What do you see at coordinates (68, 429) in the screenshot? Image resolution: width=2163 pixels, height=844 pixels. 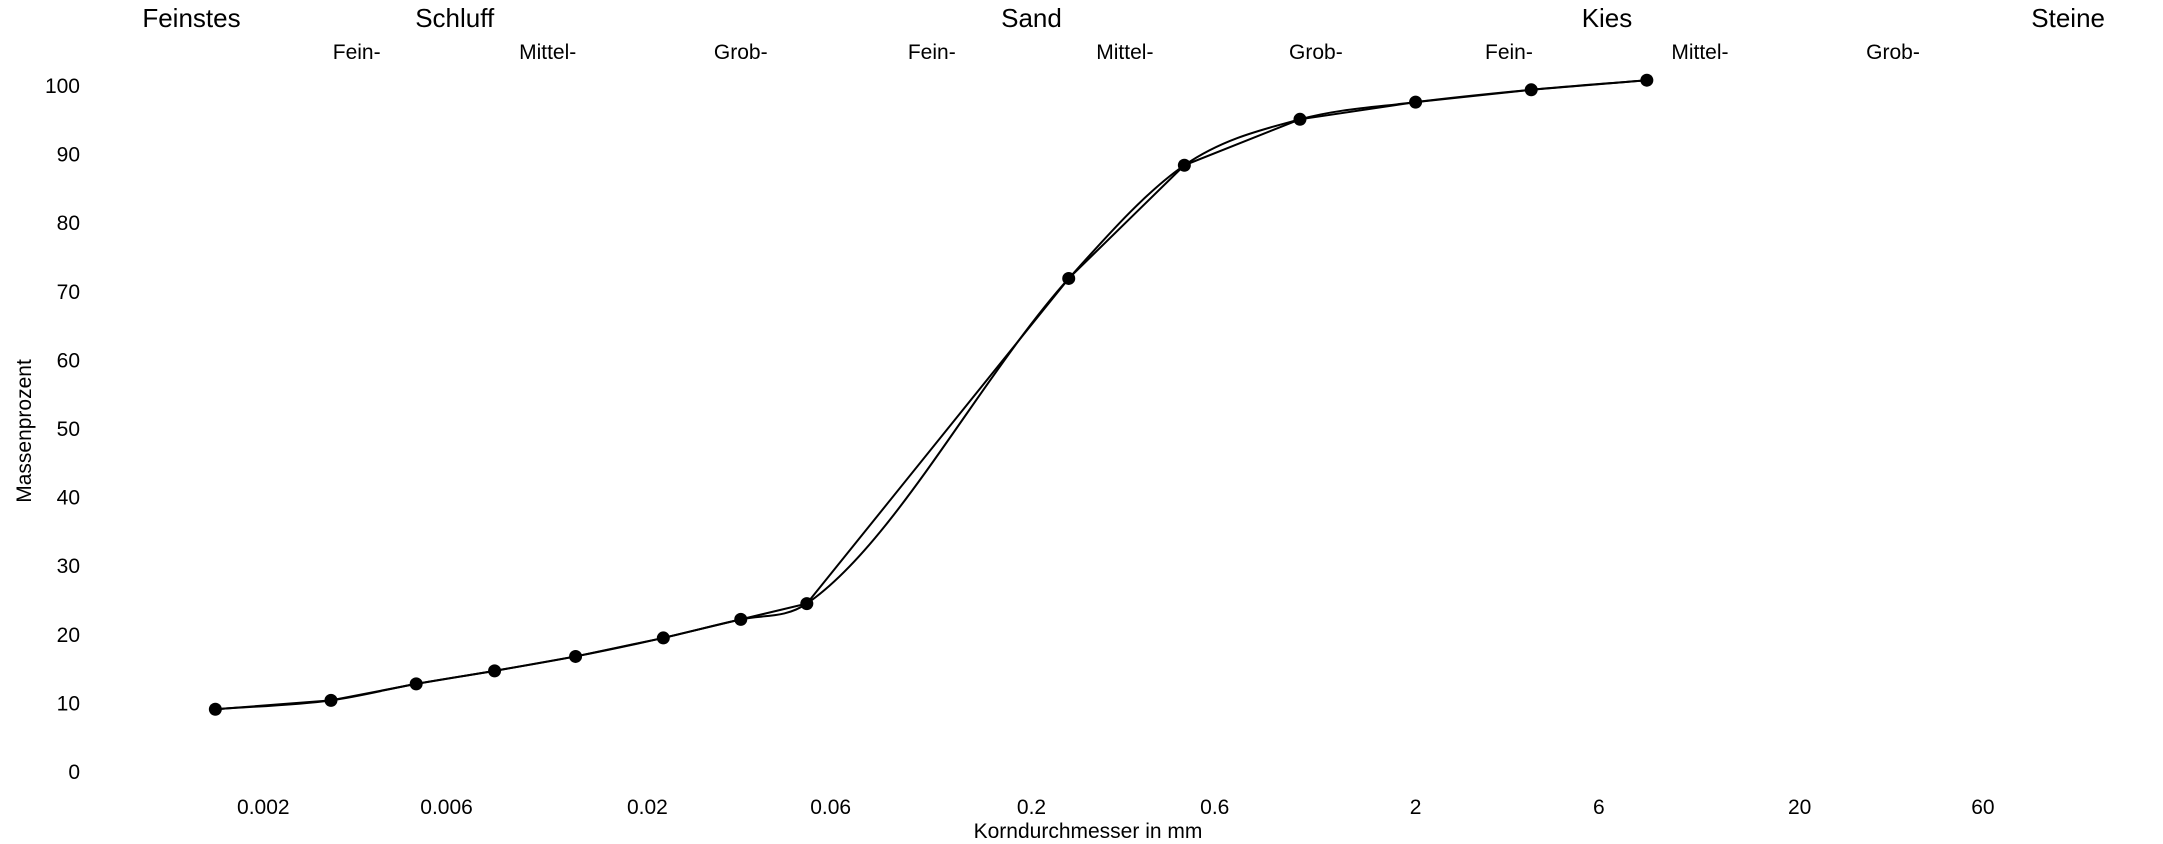 I see `y-tick-label: 50` at bounding box center [68, 429].